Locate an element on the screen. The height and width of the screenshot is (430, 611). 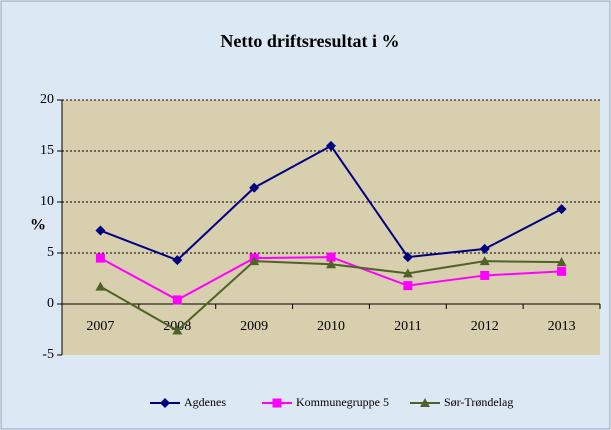
x-tick-label: 2009 is located at coordinates (254, 326).